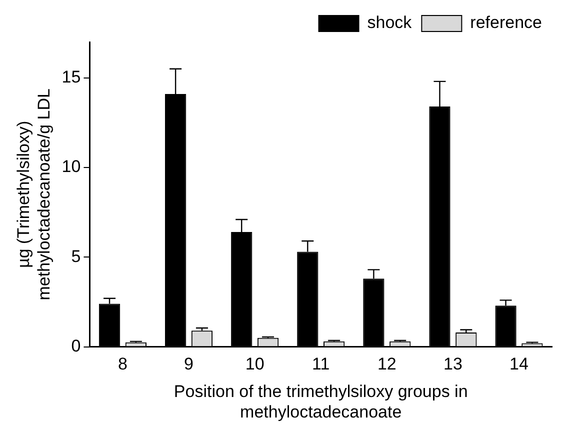  Describe the element at coordinates (189, 364) in the screenshot. I see `x-tick-label: 9` at that location.